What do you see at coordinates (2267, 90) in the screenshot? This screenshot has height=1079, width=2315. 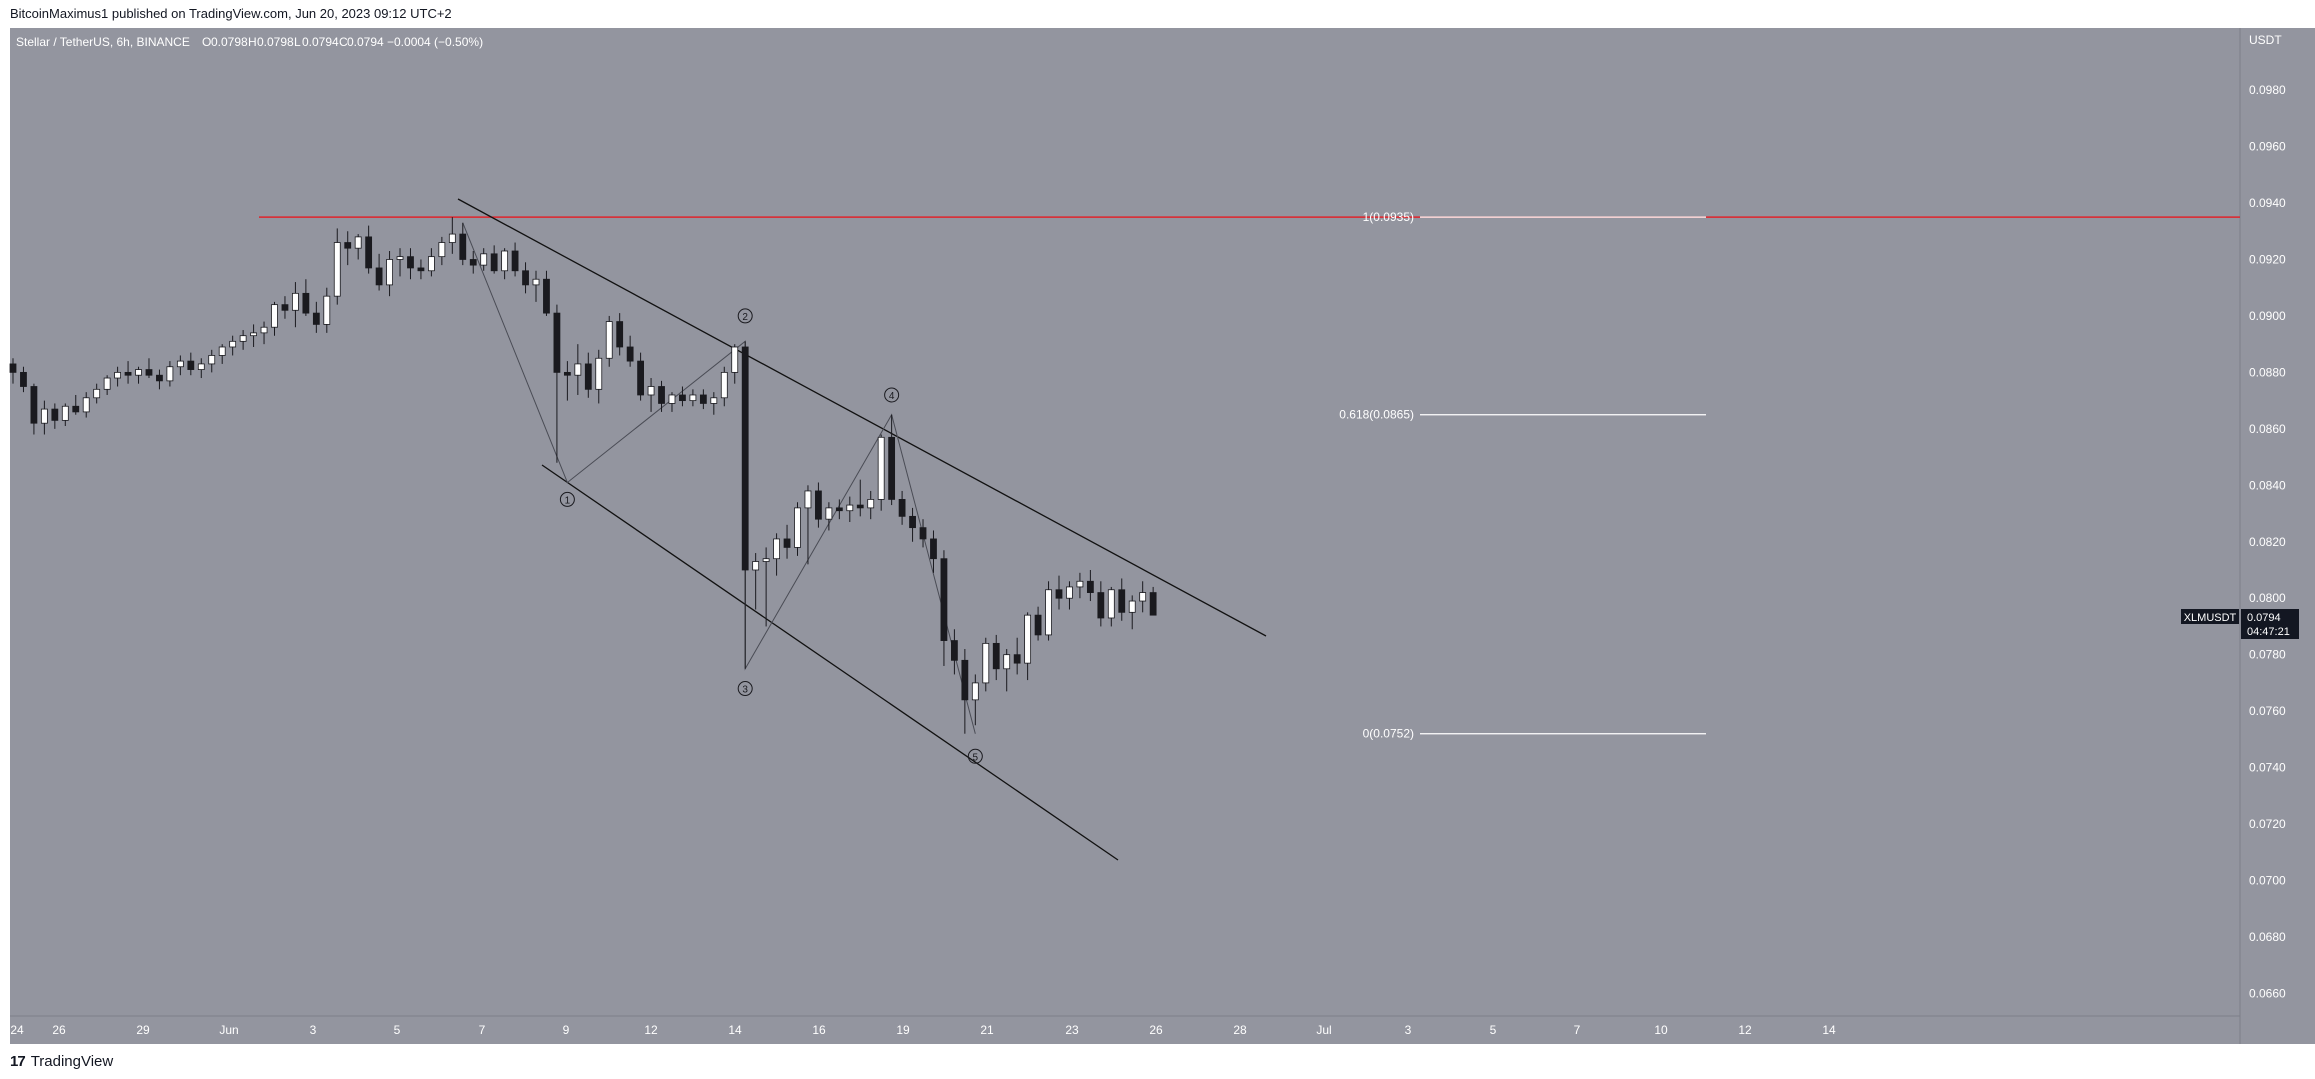 I see `price-tick-label: 0.0980` at bounding box center [2267, 90].